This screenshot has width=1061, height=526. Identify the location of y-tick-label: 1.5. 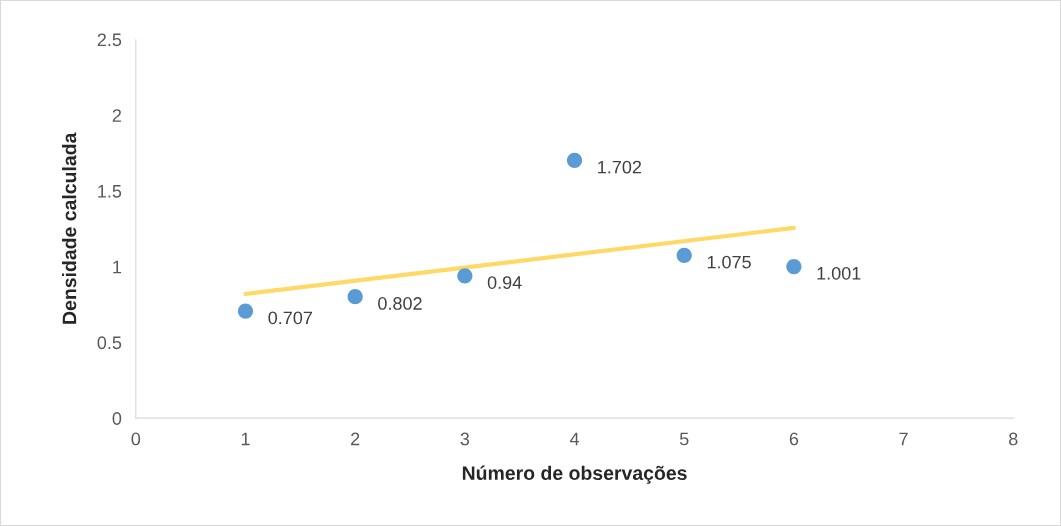
(110, 191).